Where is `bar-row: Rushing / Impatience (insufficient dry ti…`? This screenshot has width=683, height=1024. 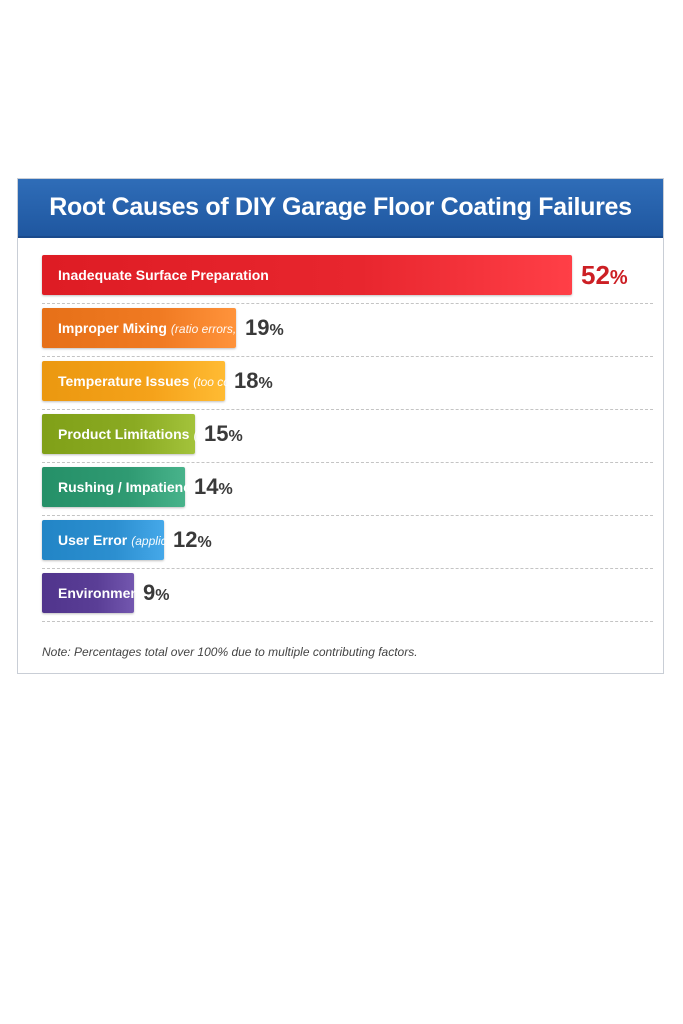 bar-row: Rushing / Impatience (insufficient dry ti… is located at coordinates (347, 493).